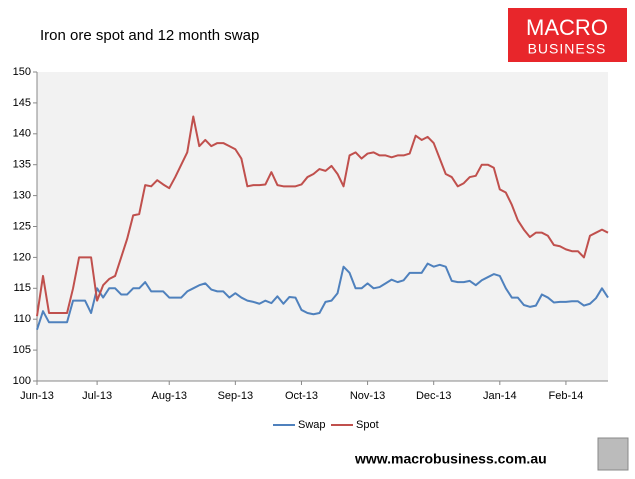 The image size is (635, 479). I want to click on y-tick-label: 100, so click(22, 381).